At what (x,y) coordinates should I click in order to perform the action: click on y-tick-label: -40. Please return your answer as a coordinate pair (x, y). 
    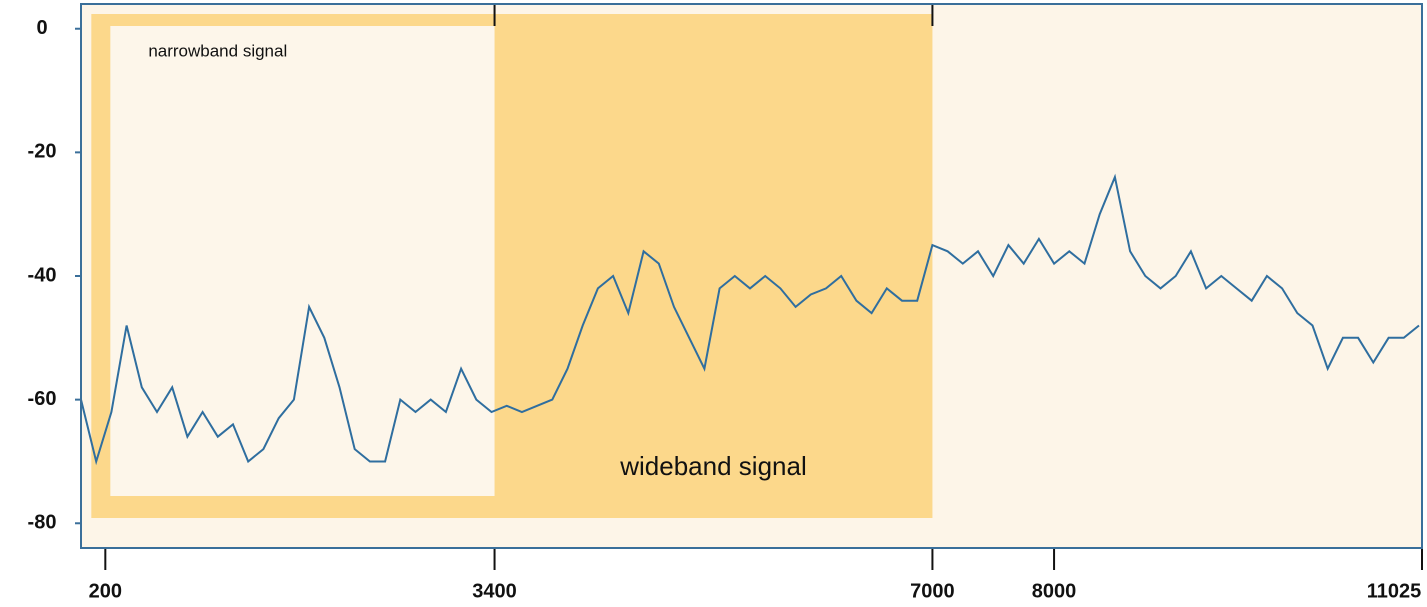
    Looking at the image, I should click on (42, 275).